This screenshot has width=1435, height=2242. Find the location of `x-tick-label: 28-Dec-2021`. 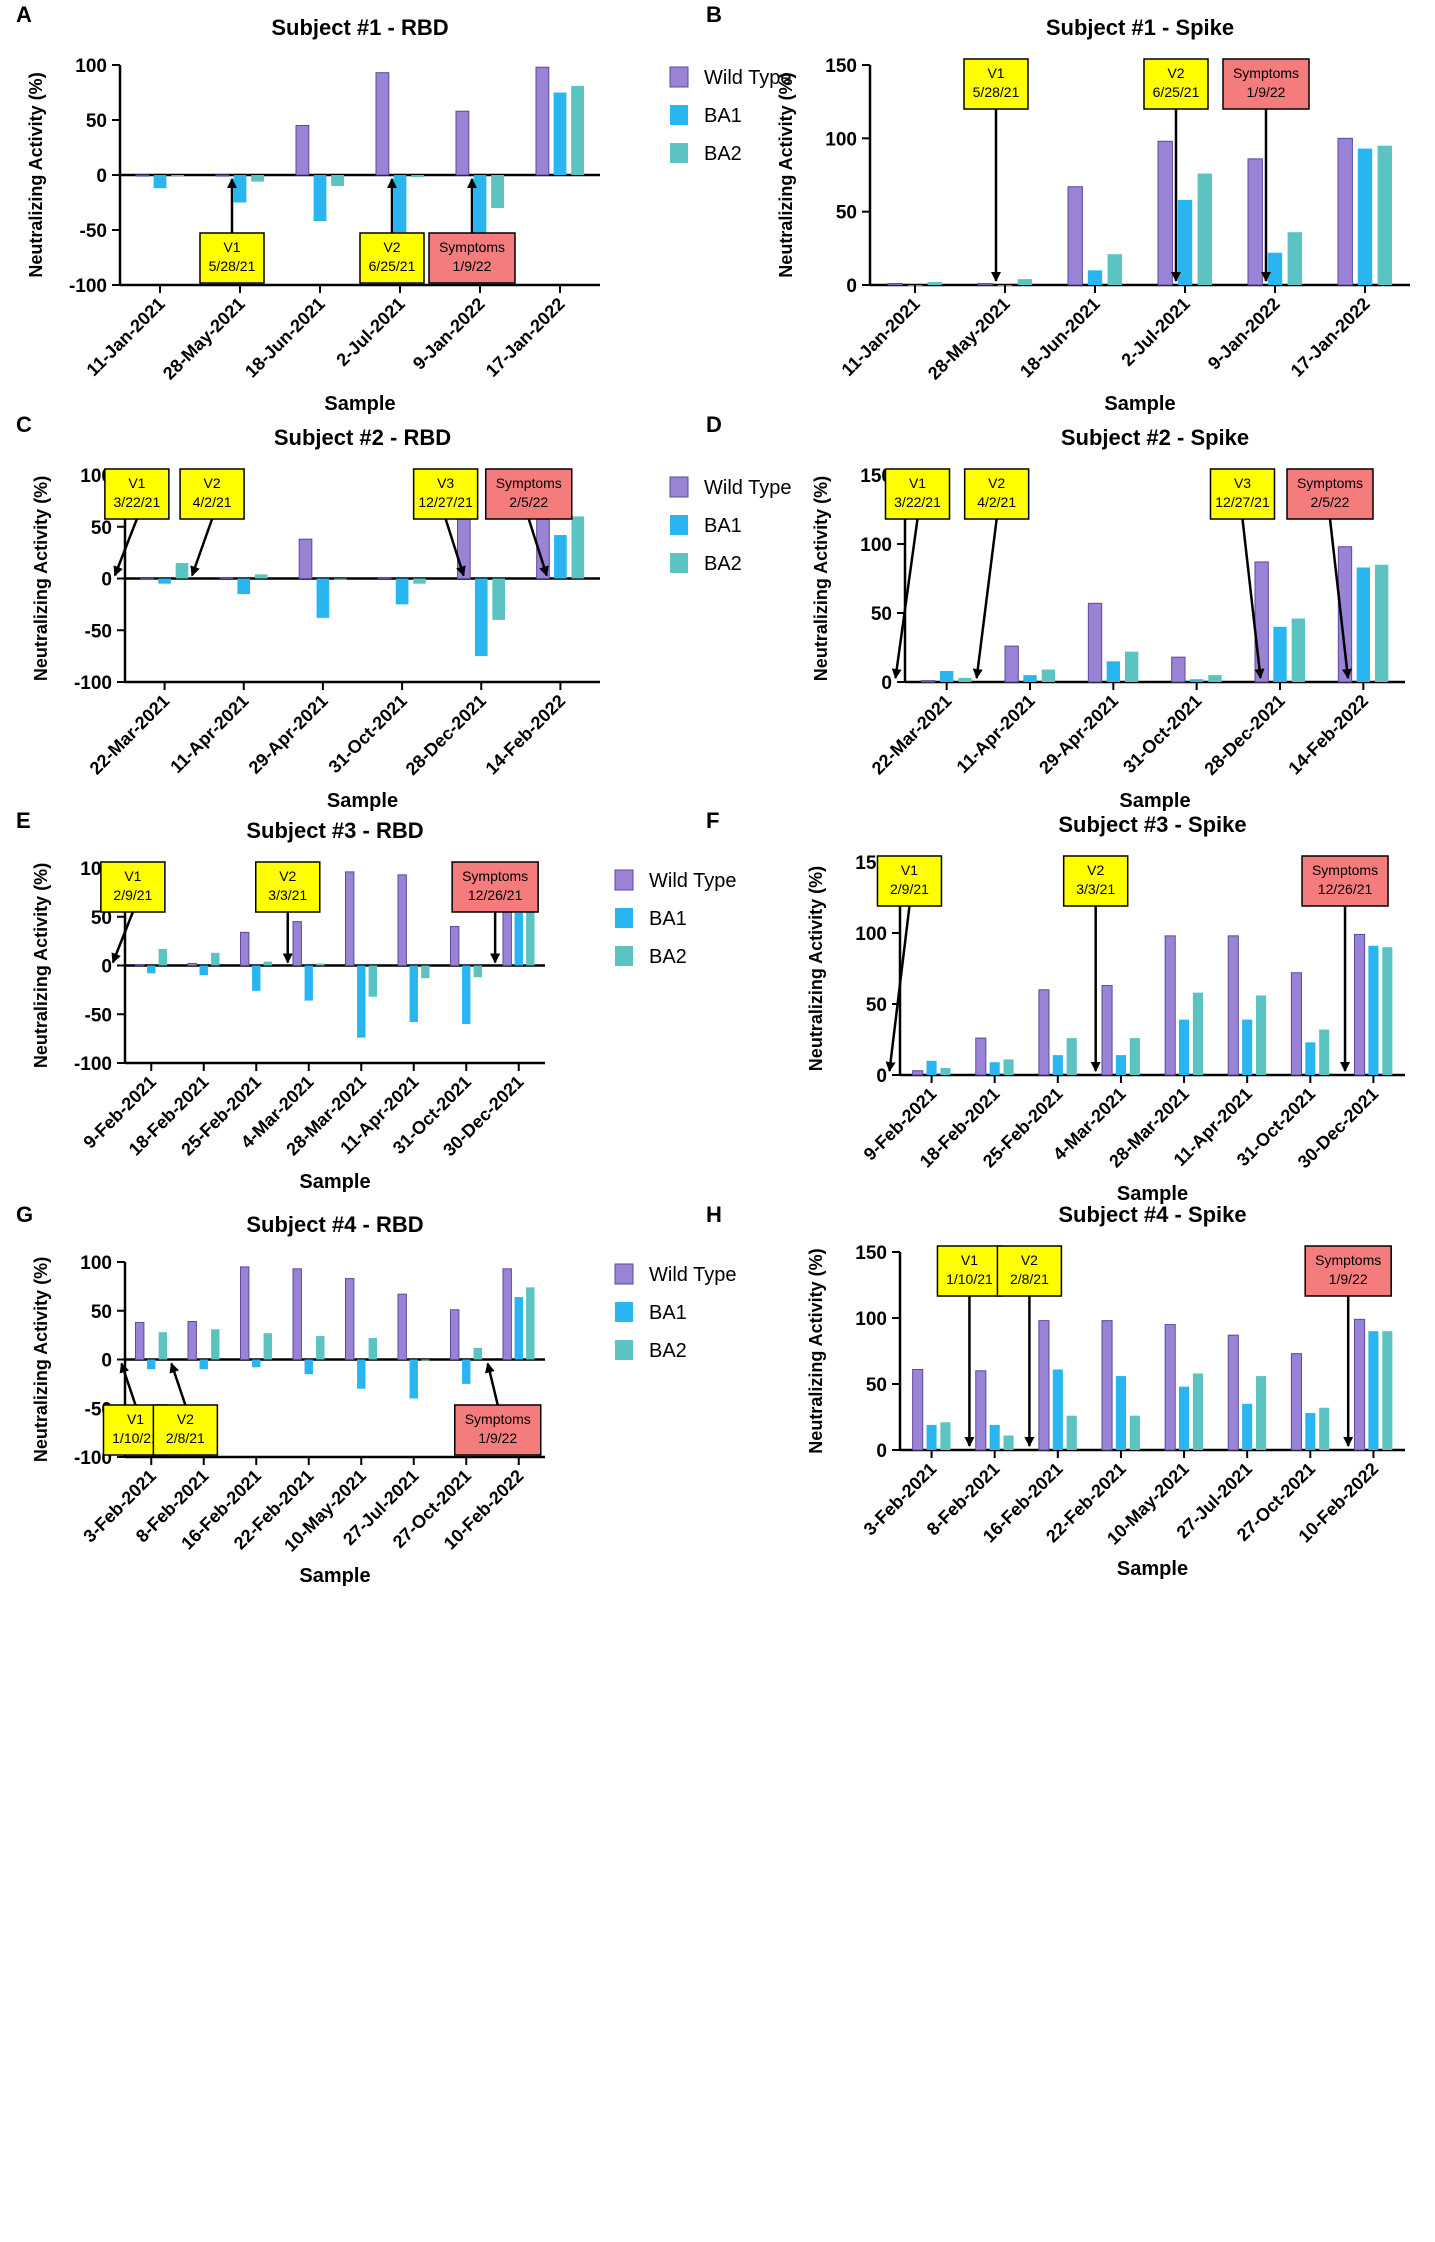

x-tick-label: 28-Dec-2021 is located at coordinates (446, 735).